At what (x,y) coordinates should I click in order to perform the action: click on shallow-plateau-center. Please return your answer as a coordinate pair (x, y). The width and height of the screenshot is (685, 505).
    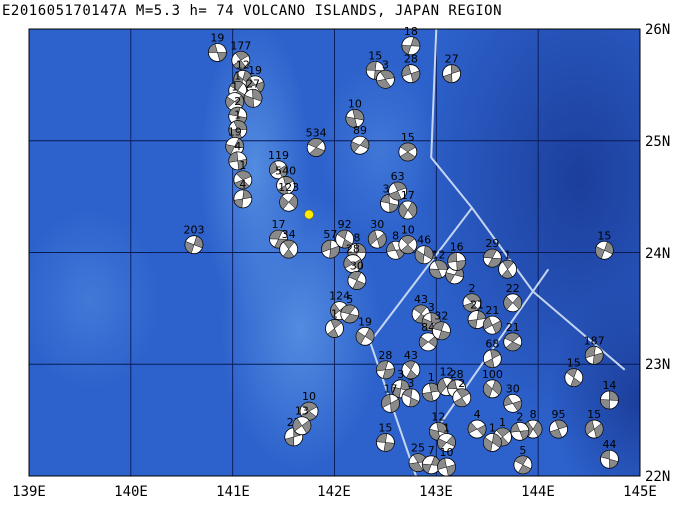
    Looking at the image, I should click on (380, 150).